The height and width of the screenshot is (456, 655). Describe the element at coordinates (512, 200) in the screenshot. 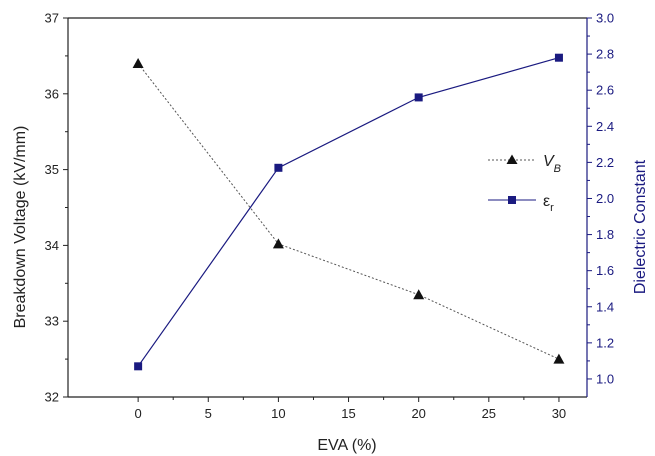

I see `legend-er-marker` at that location.